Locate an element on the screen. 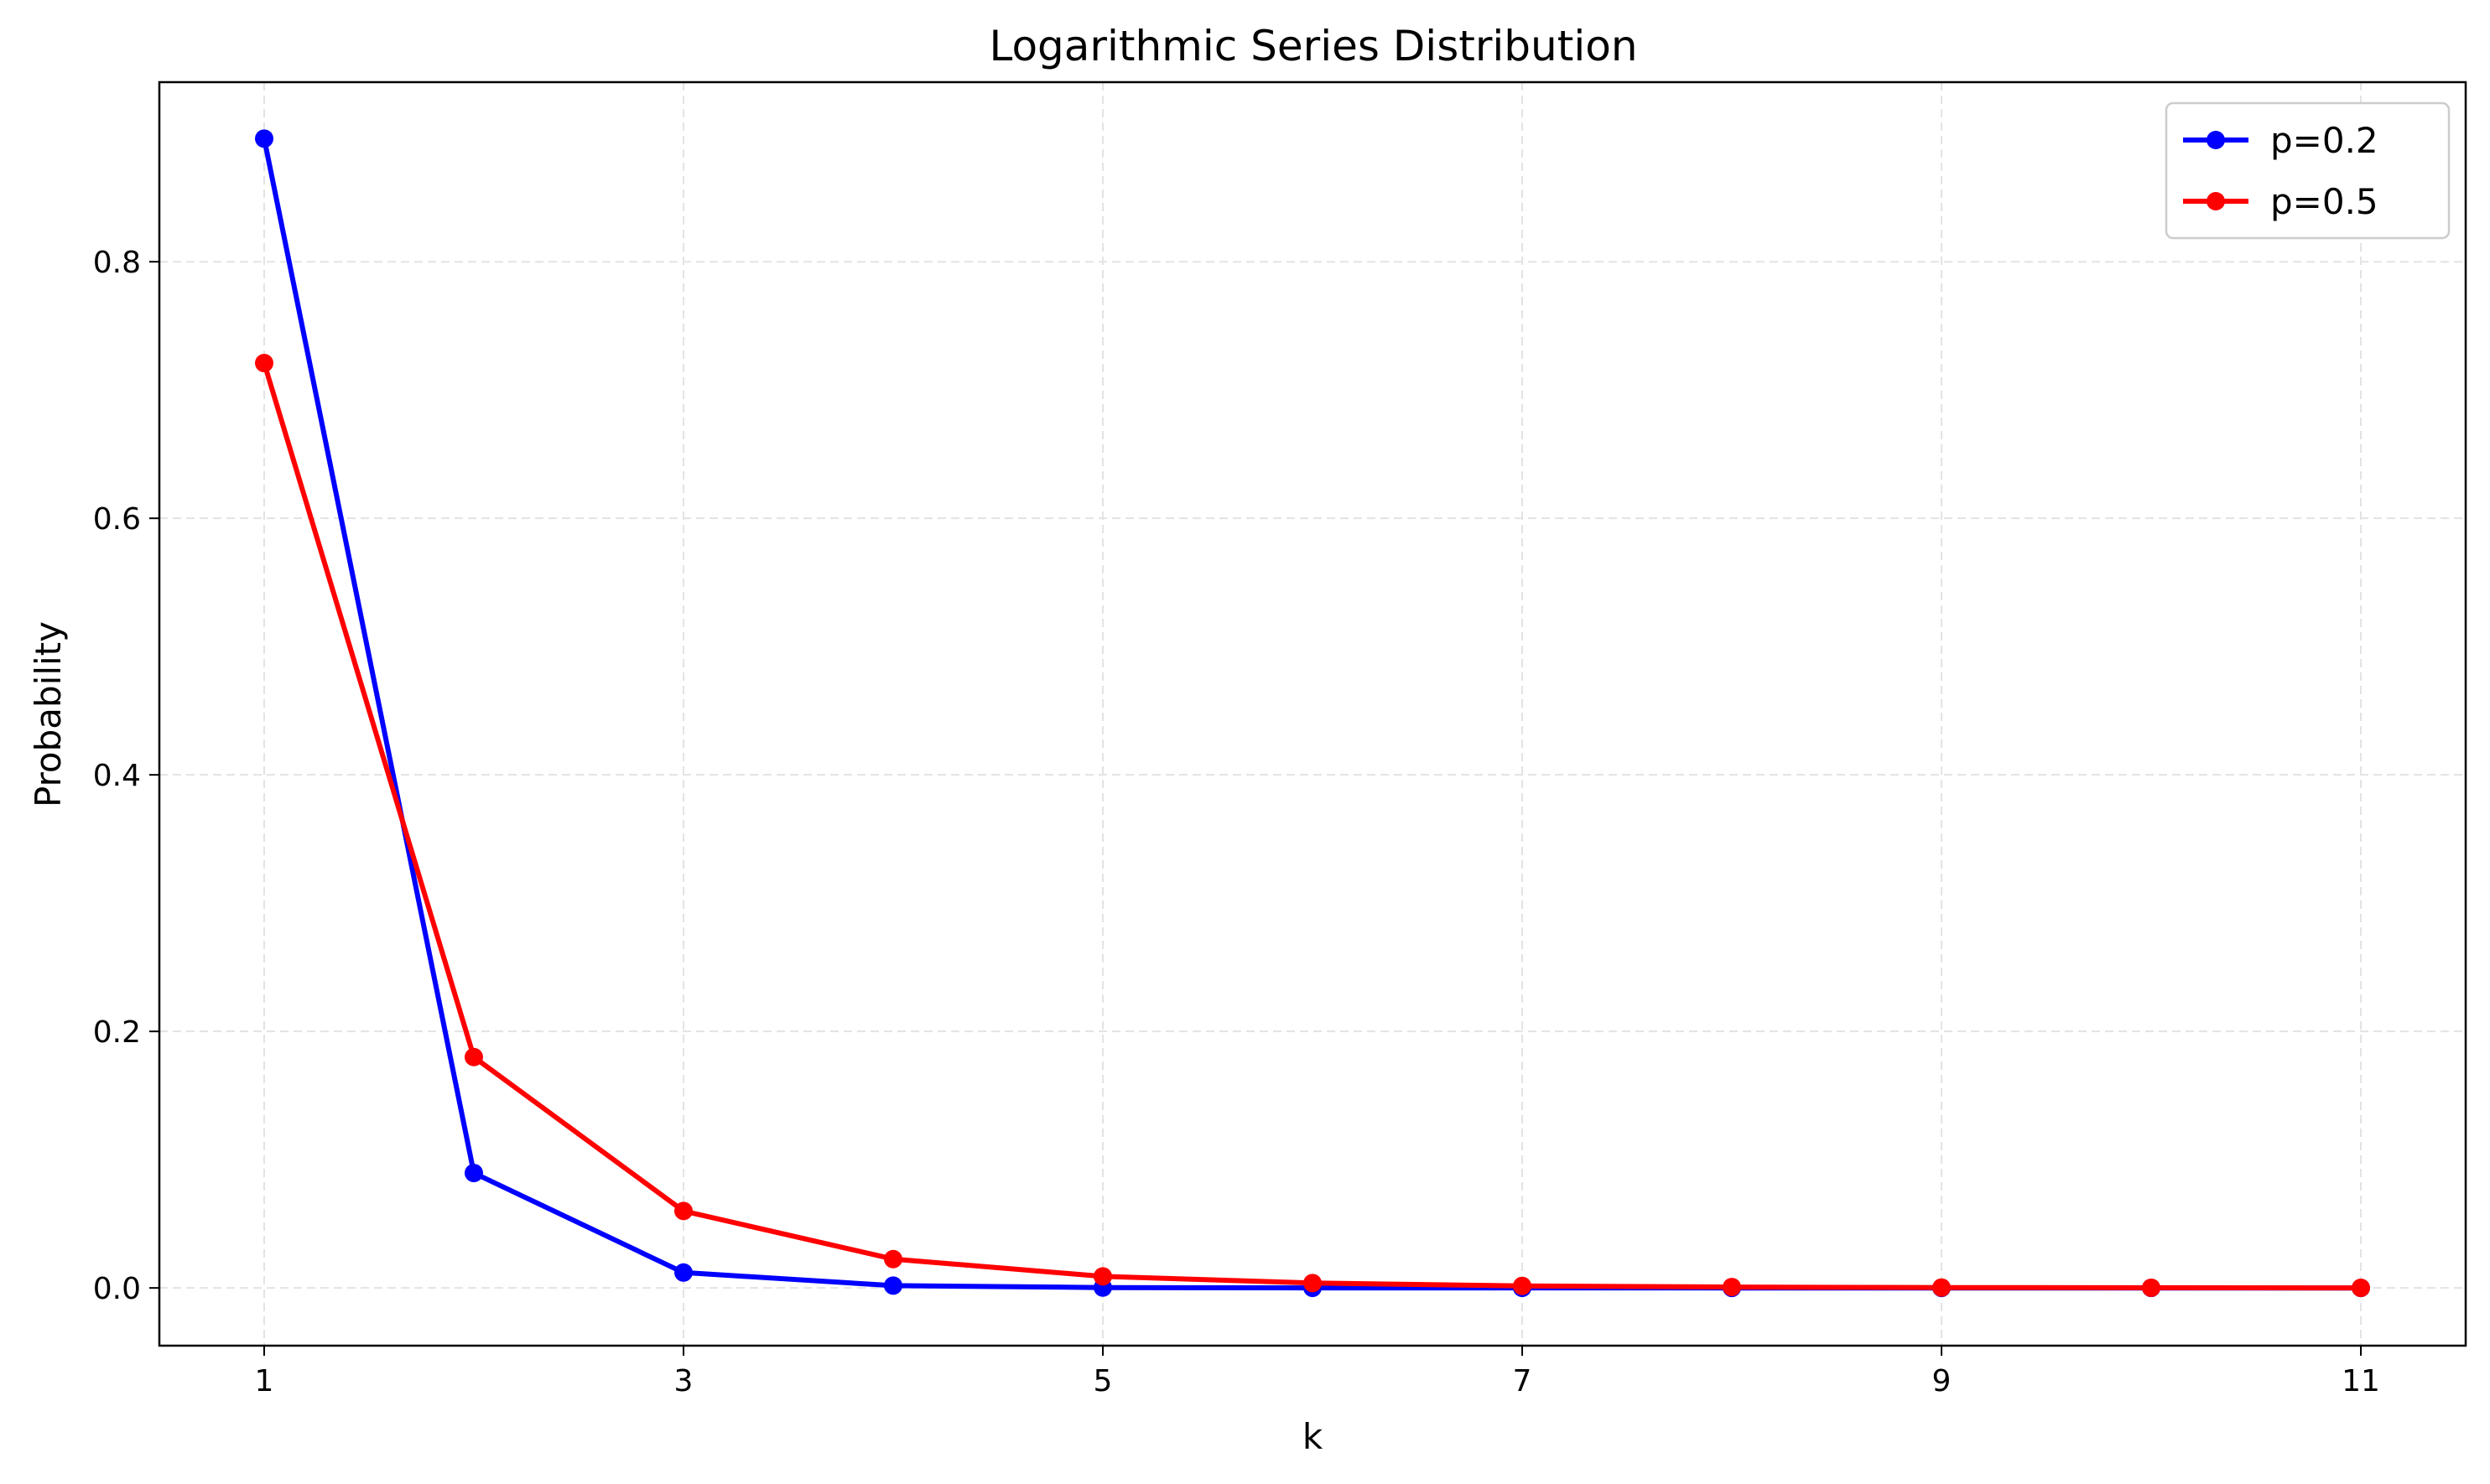  x-tick-label: 1 is located at coordinates (264, 1381).